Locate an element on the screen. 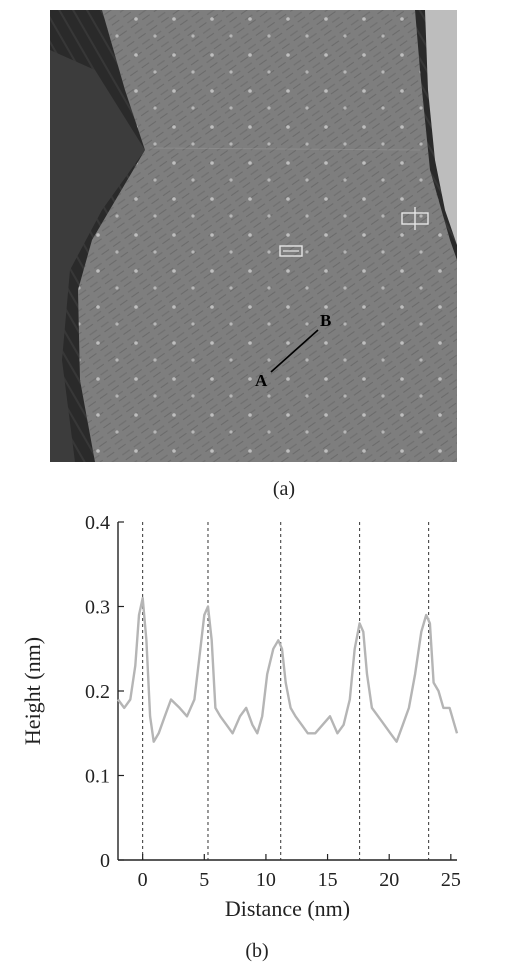  x-tick-label: 0 is located at coordinates (143, 880).